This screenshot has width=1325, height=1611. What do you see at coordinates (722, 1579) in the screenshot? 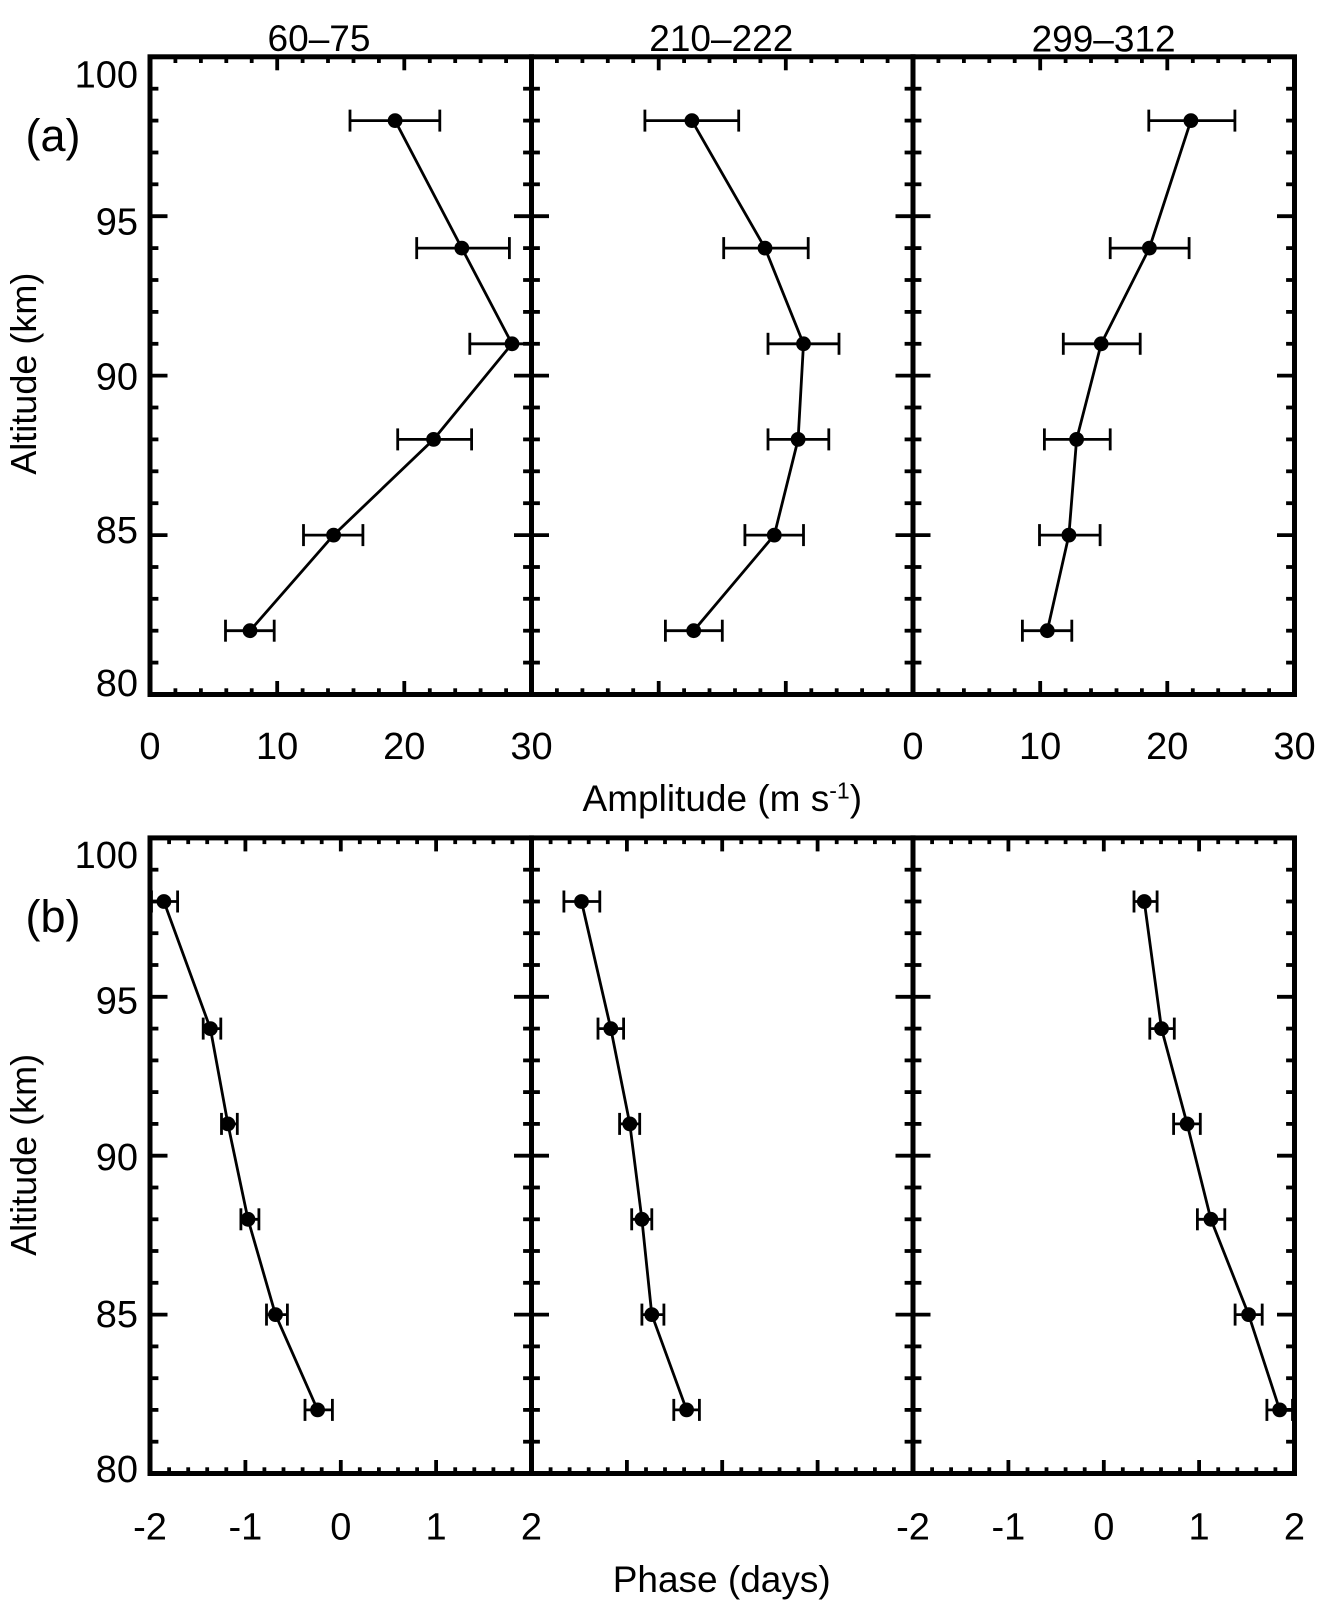
I see `svg-text: Phase (days)` at bounding box center [722, 1579].